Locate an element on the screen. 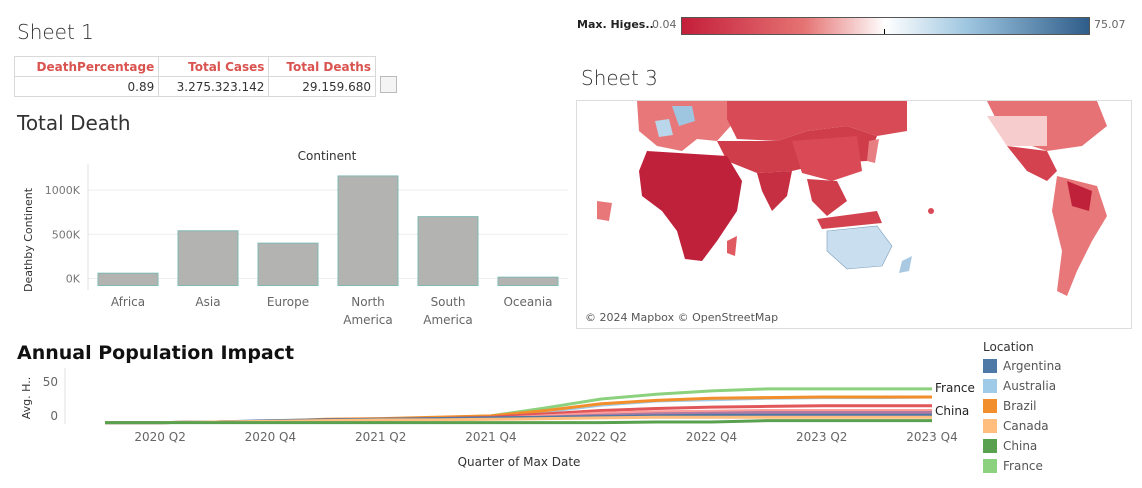 This screenshot has width=1142, height=488. bar-x-tick-label: Africa is located at coordinates (128, 302).